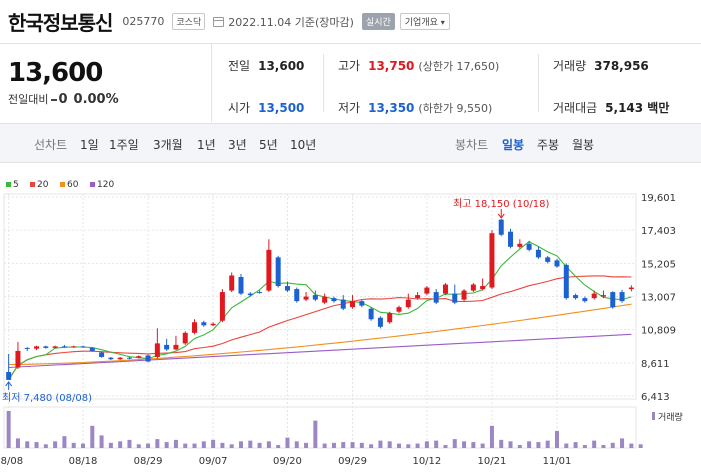  What do you see at coordinates (89, 145) in the screenshot?
I see `period-1d: 1일` at bounding box center [89, 145].